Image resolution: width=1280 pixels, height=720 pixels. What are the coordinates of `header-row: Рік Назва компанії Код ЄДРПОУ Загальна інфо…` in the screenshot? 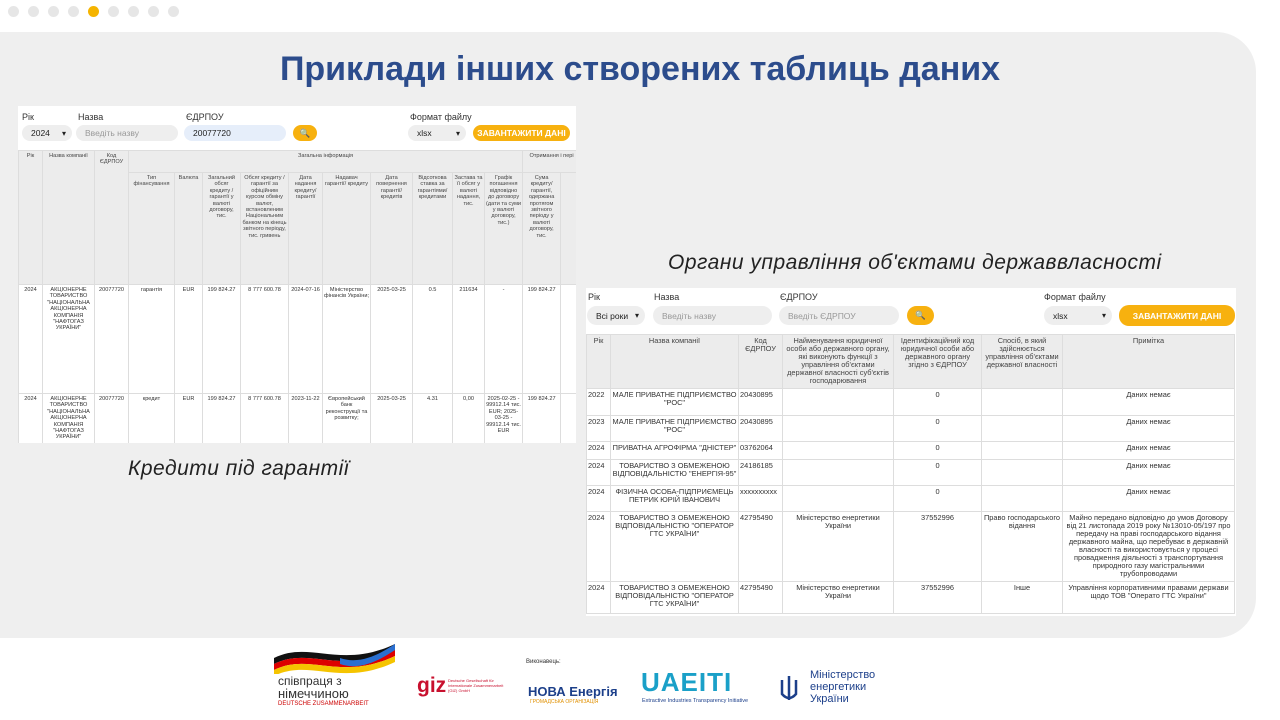 It's located at (297, 217).